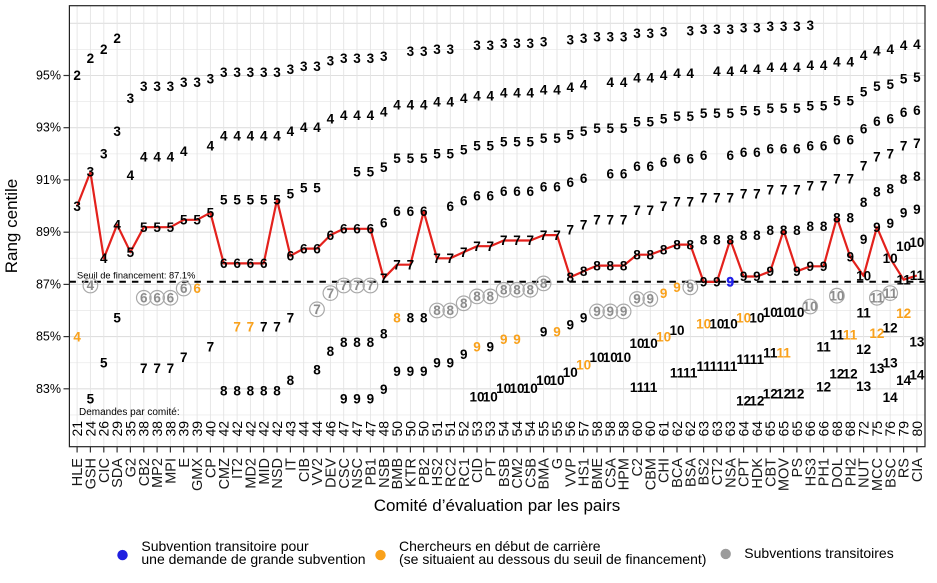  Describe the element at coordinates (397, 429) in the screenshot. I see `svg-text: 50` at that location.